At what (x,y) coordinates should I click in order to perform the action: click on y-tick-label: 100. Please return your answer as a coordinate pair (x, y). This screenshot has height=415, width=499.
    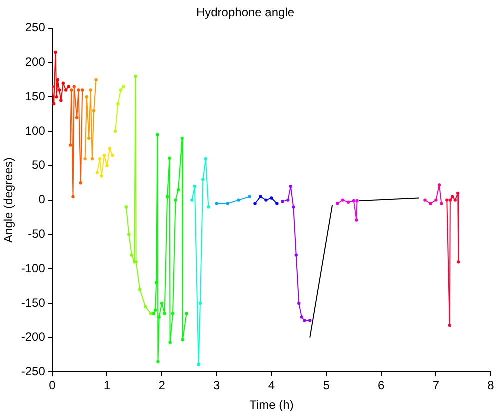
    Looking at the image, I should click on (35, 131).